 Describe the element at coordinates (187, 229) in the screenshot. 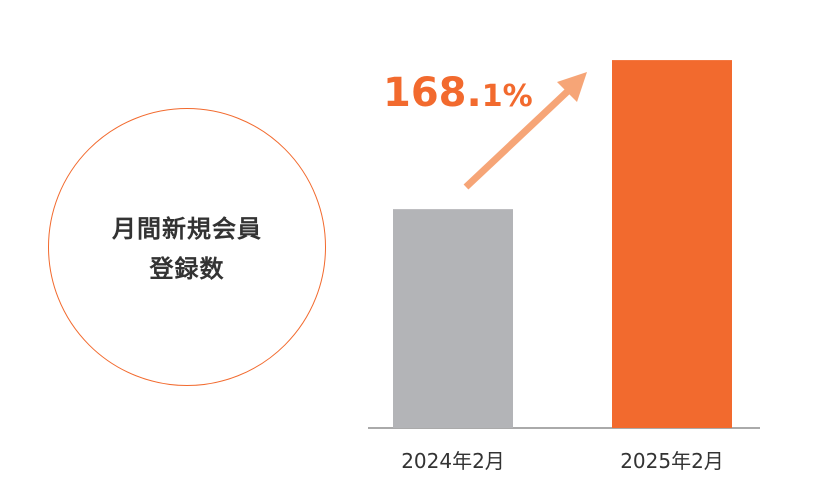

I see `metric-label-line1: 月間新規会員` at that location.